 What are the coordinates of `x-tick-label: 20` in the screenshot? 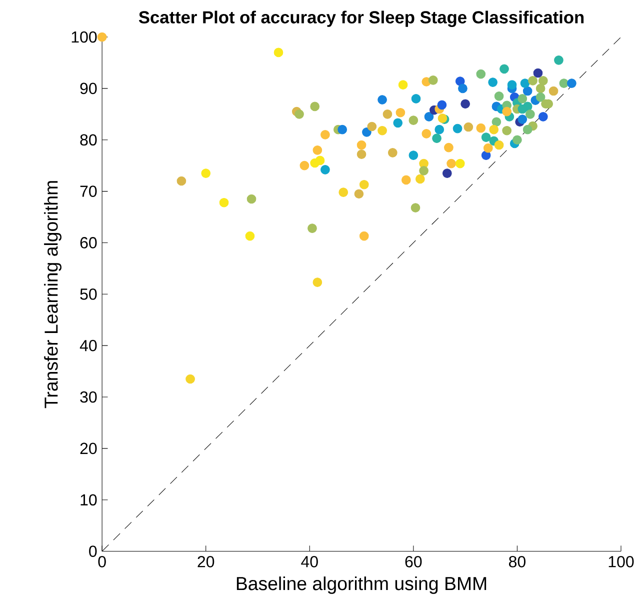 It's located at (206, 562).